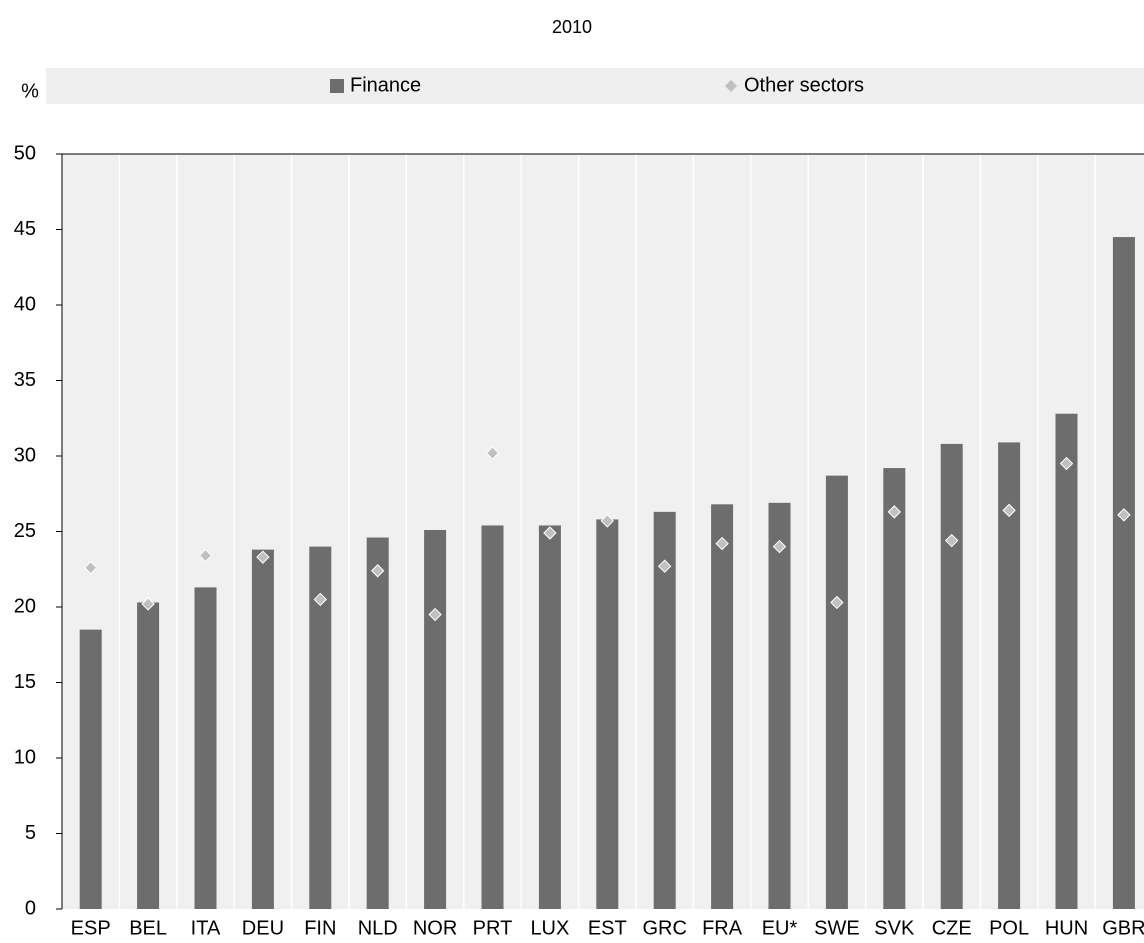  Describe the element at coordinates (435, 928) in the screenshot. I see `x-tick-label: NOR` at that location.